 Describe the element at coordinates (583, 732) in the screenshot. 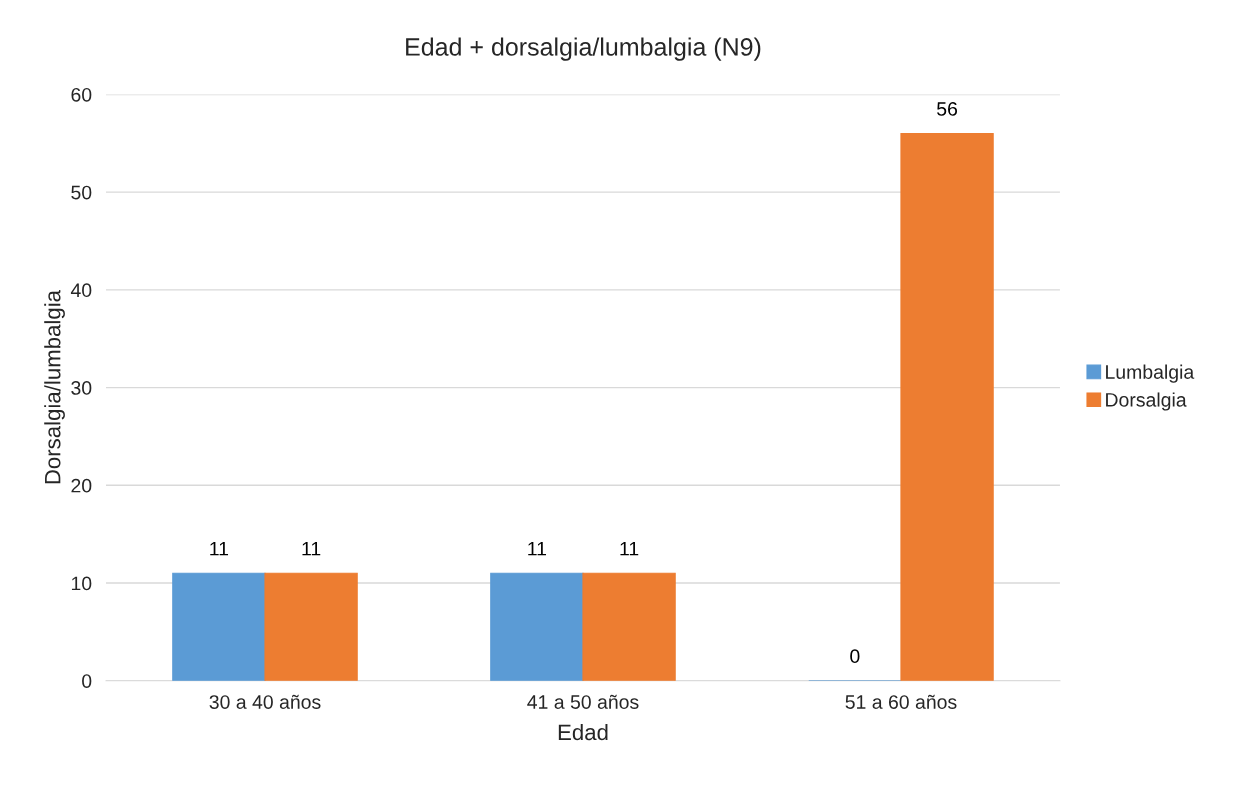

I see `x-axis-title: Edad` at that location.